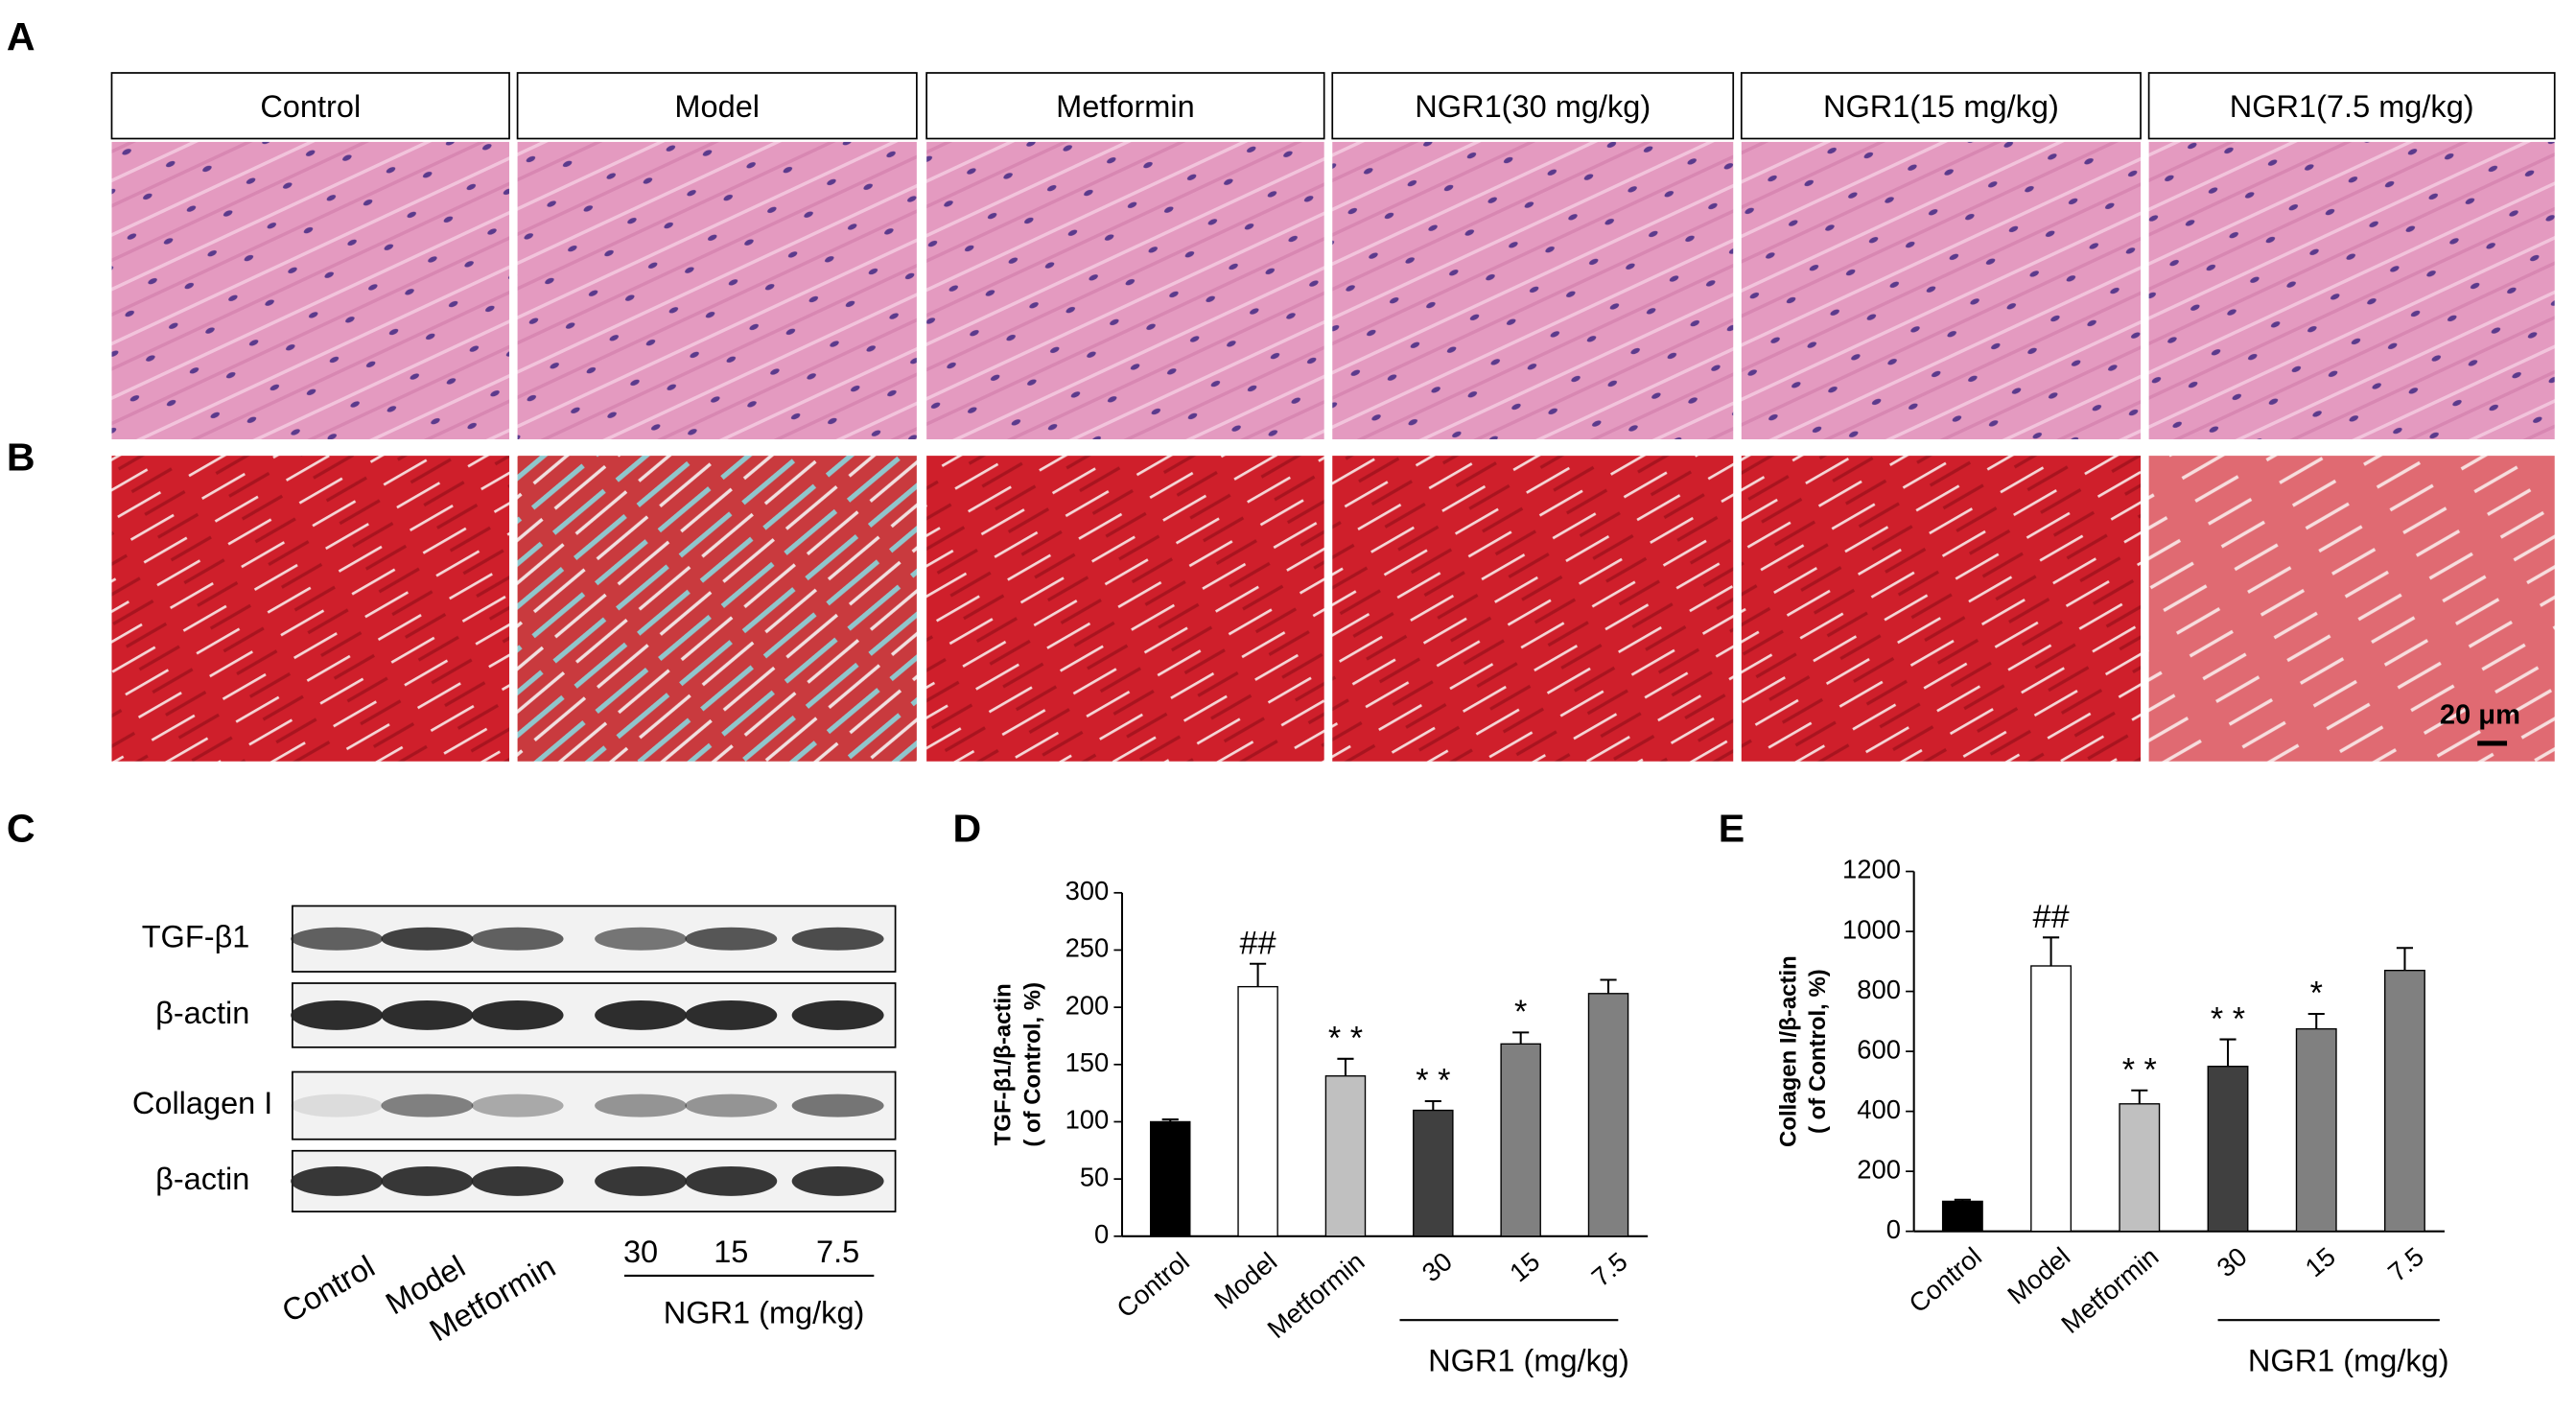 The width and height of the screenshot is (2576, 1411). I want to click on group-header: NGR1(15 mg/kg), so click(1941, 106).